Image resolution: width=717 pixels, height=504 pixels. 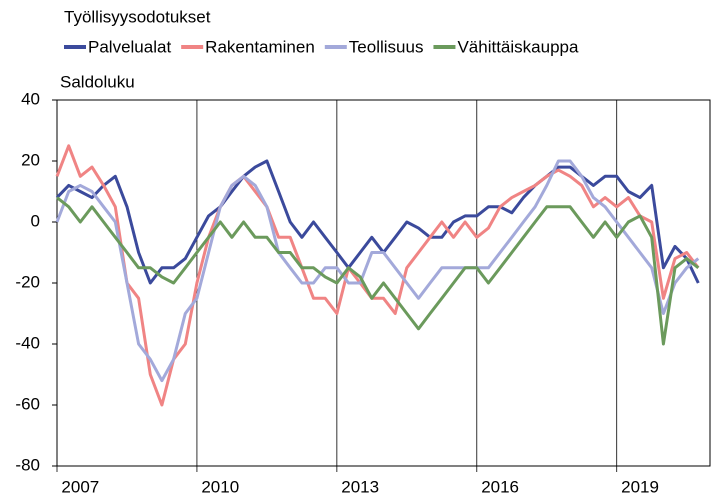 What do you see at coordinates (27, 342) in the screenshot?
I see `y-tick-label: -40` at bounding box center [27, 342].